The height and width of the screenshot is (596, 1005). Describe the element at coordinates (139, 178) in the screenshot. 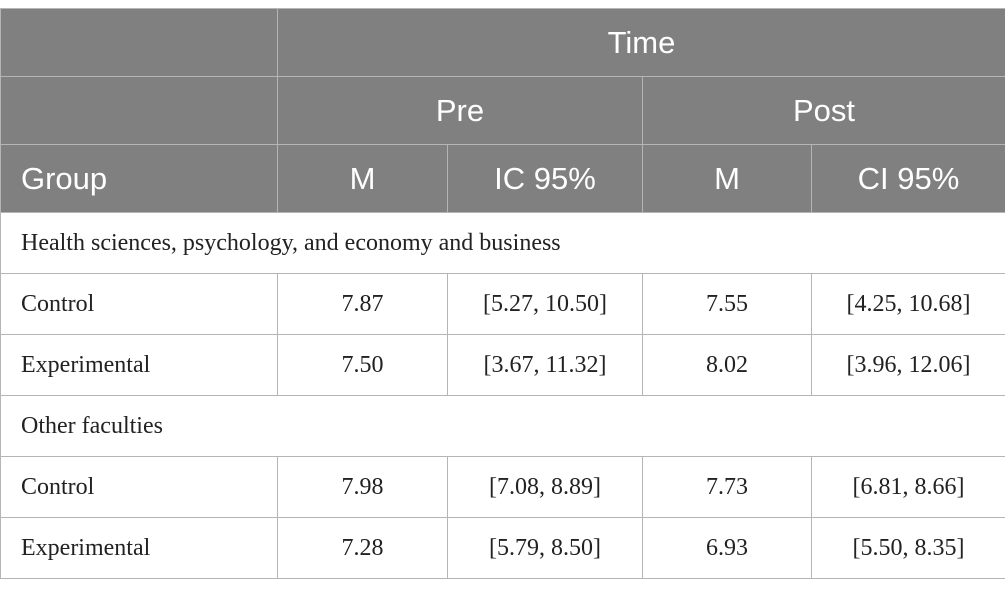

I see `column-header: Group` at that location.